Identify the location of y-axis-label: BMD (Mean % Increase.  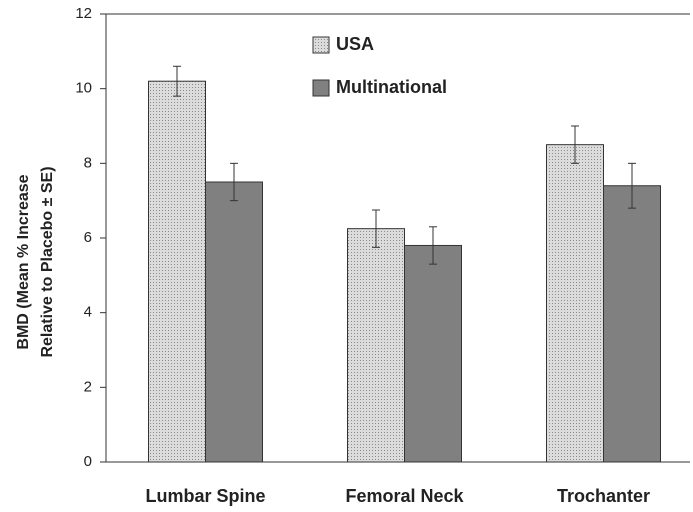
(23, 261).